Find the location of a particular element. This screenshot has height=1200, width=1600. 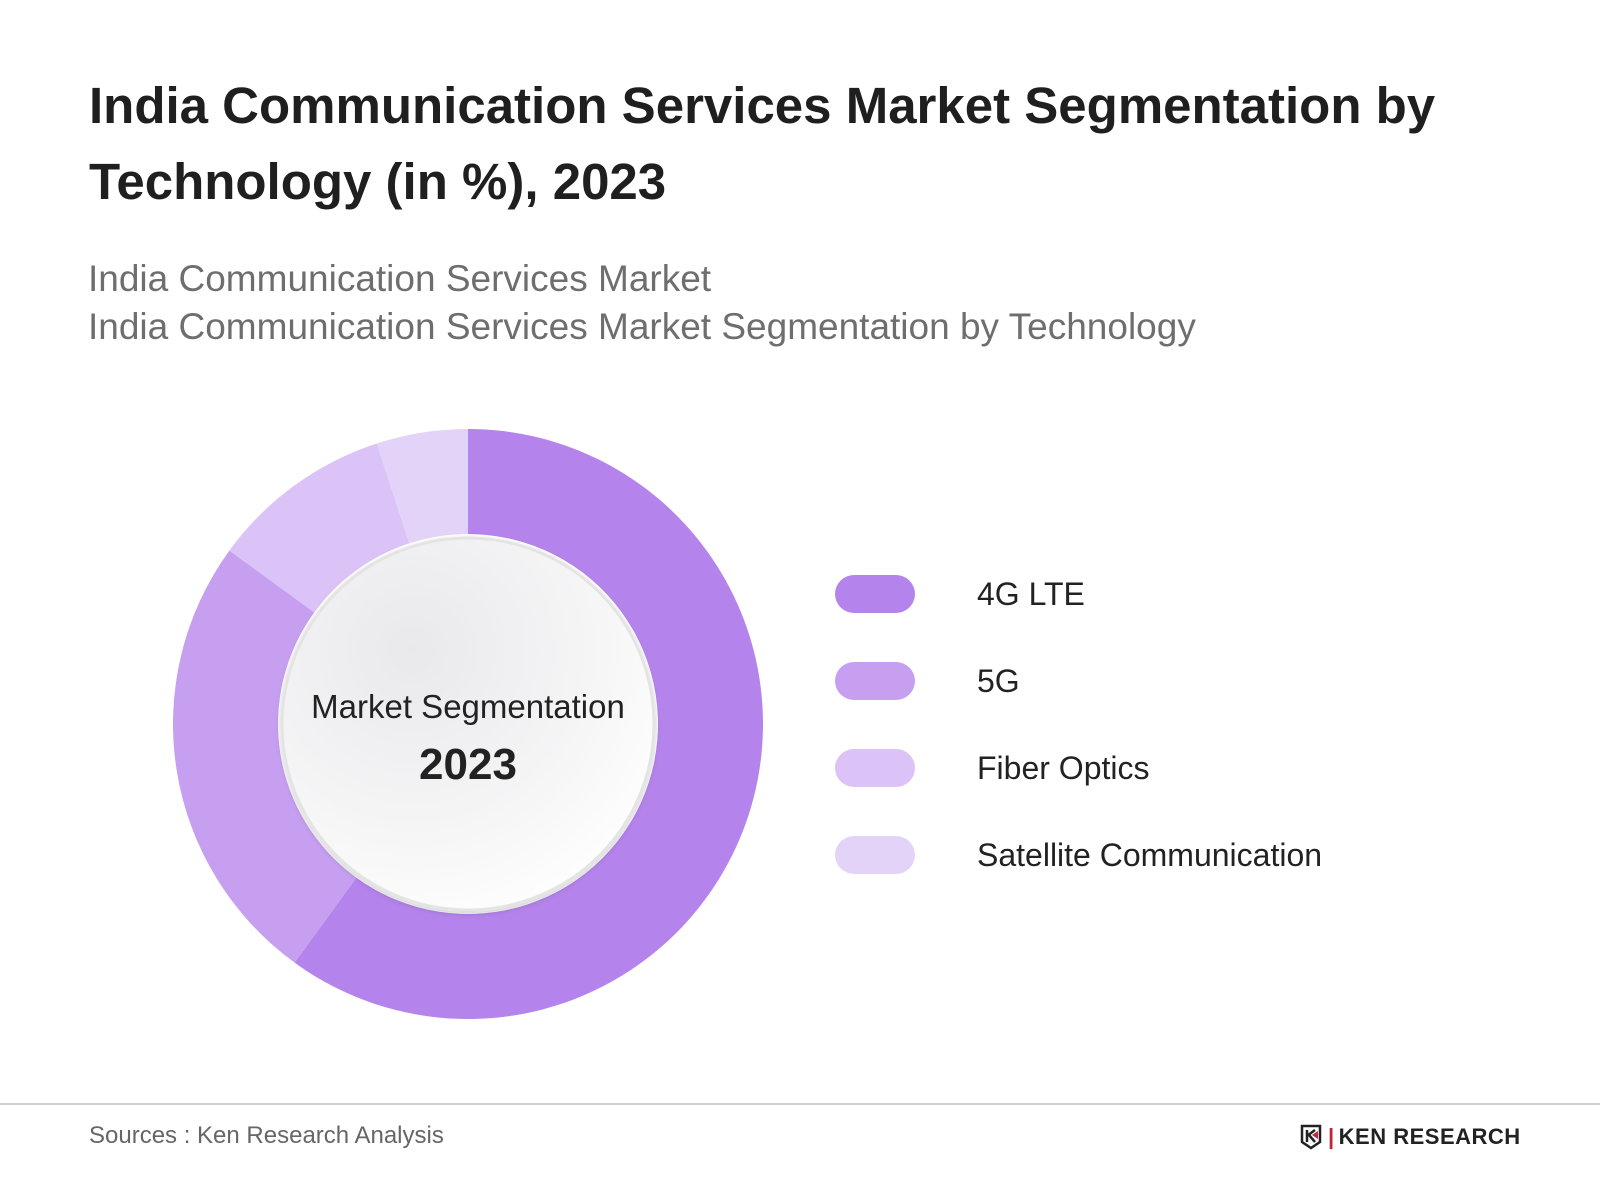

footer-divider is located at coordinates (800, 1104).